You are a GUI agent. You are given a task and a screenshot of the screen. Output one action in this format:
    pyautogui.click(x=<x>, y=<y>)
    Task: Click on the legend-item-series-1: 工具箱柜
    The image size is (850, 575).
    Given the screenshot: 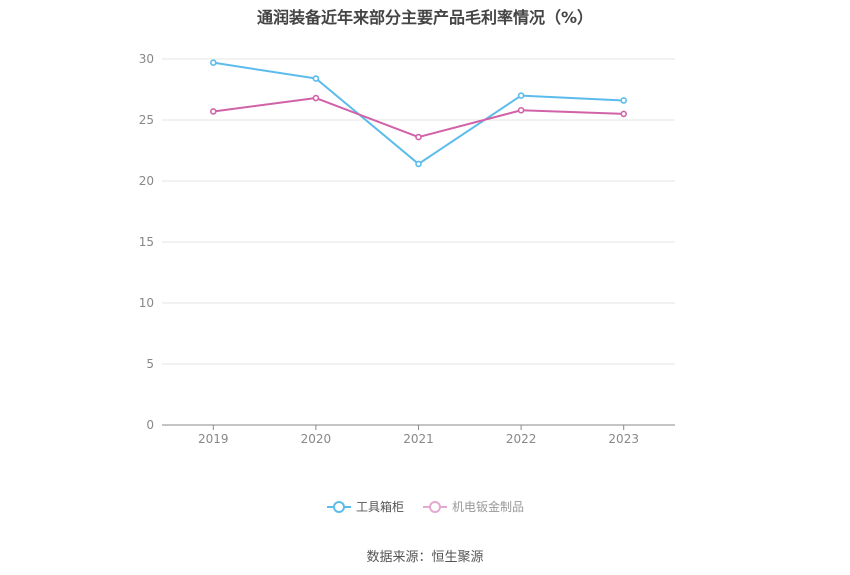 What is the action you would take?
    pyautogui.click(x=365, y=506)
    